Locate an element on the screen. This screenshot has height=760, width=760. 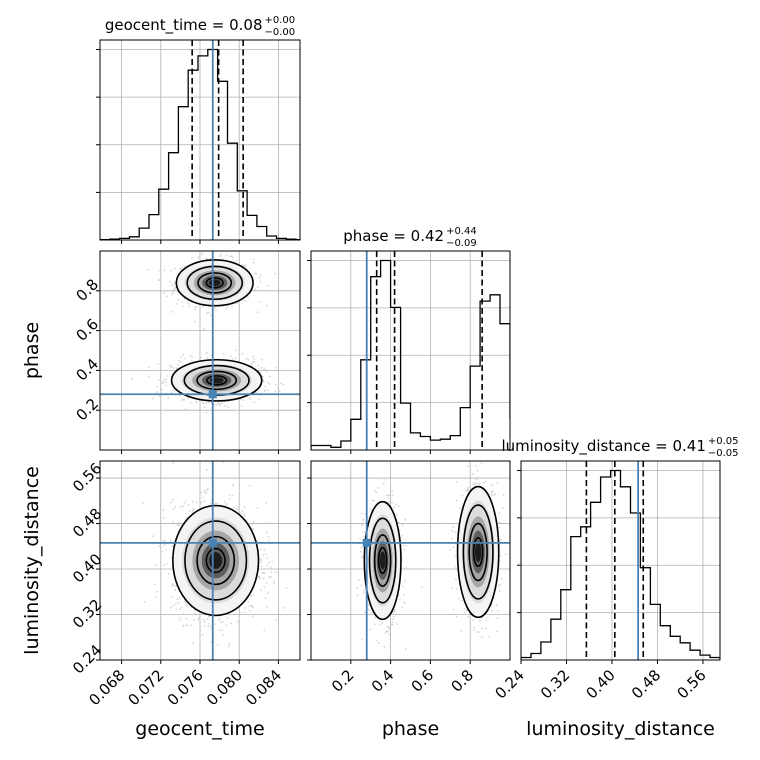
title-text: luminosity_distance = 0.41 is located at coordinates (603, 446).